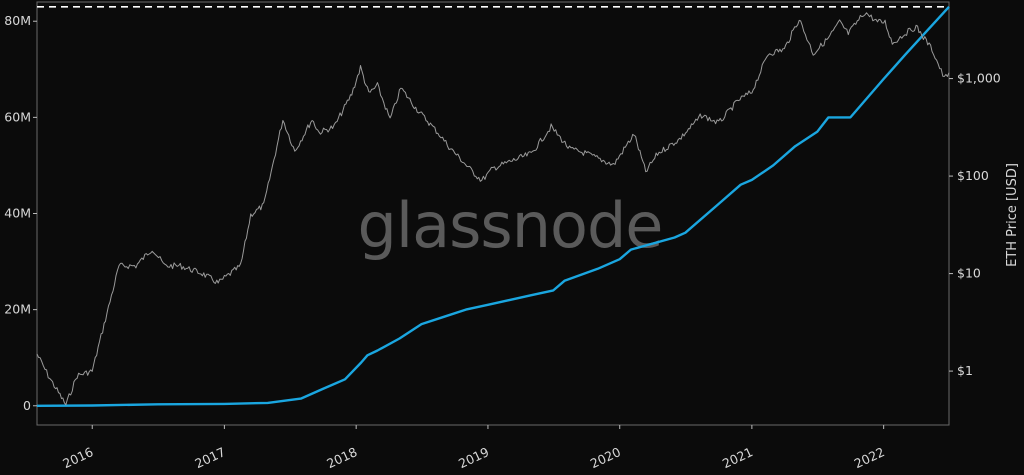 The image size is (1024, 475). What do you see at coordinates (27, 405) in the screenshot?
I see `left-tick-label: 0` at bounding box center [27, 405].